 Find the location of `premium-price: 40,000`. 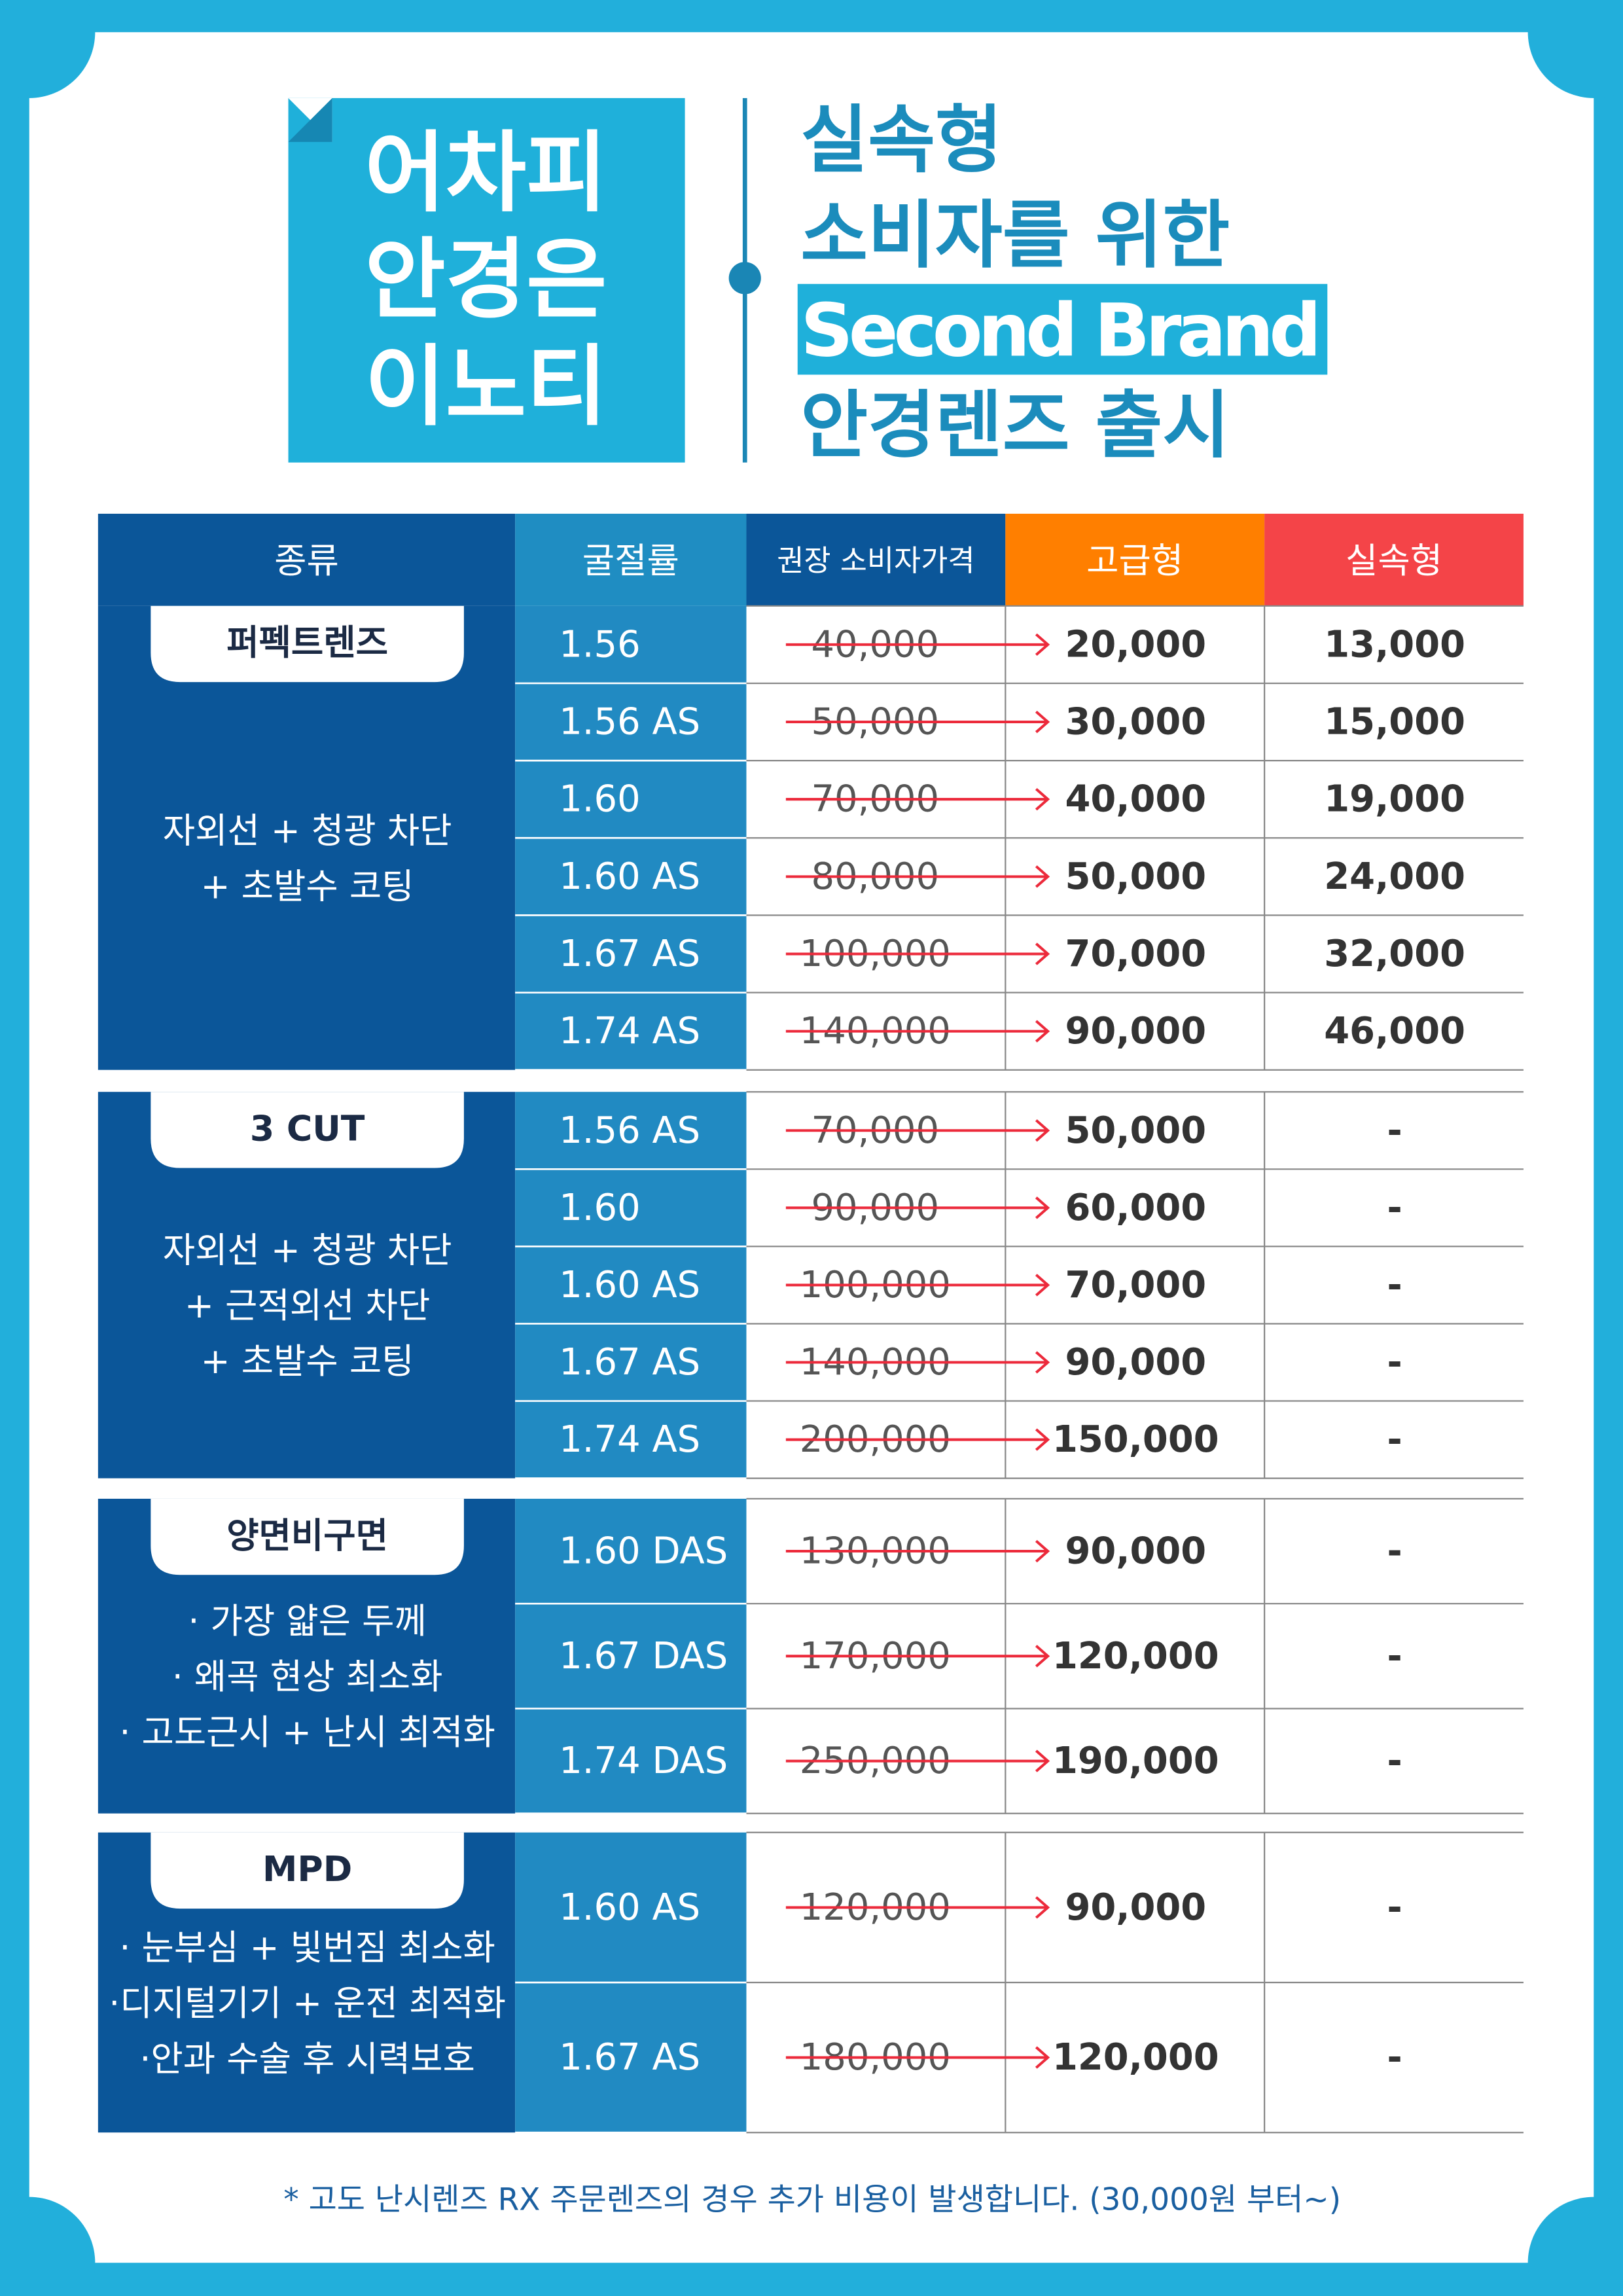

premium-price: 40,000 is located at coordinates (1135, 799).